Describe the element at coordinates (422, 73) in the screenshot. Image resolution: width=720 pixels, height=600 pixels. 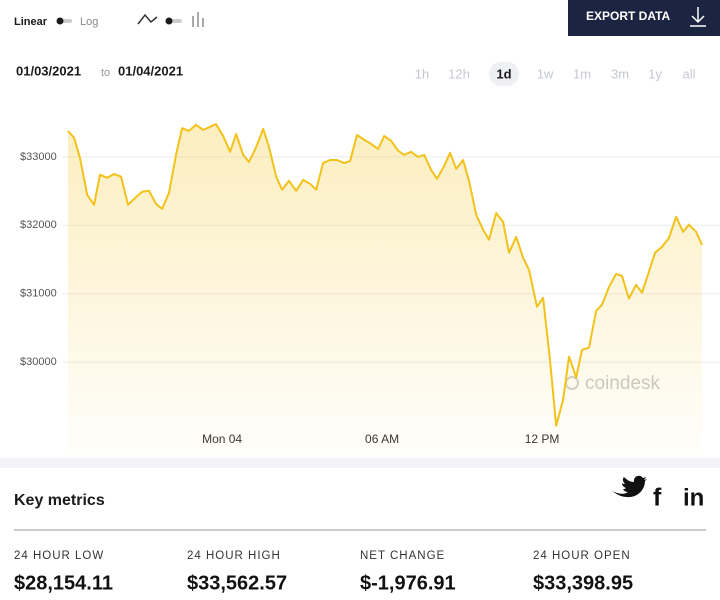
I see `range-button: 1h` at that location.